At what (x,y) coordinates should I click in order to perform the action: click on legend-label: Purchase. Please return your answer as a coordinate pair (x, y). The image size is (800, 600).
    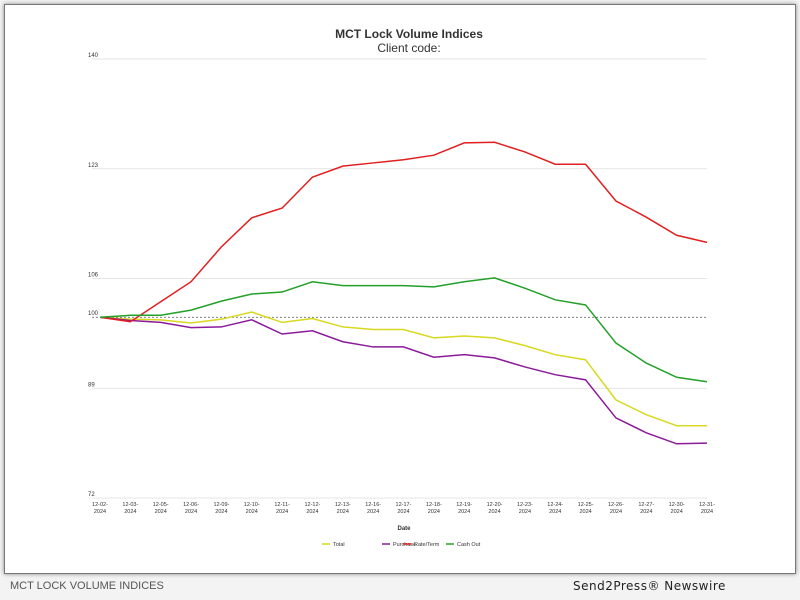
    Looking at the image, I should click on (404, 545).